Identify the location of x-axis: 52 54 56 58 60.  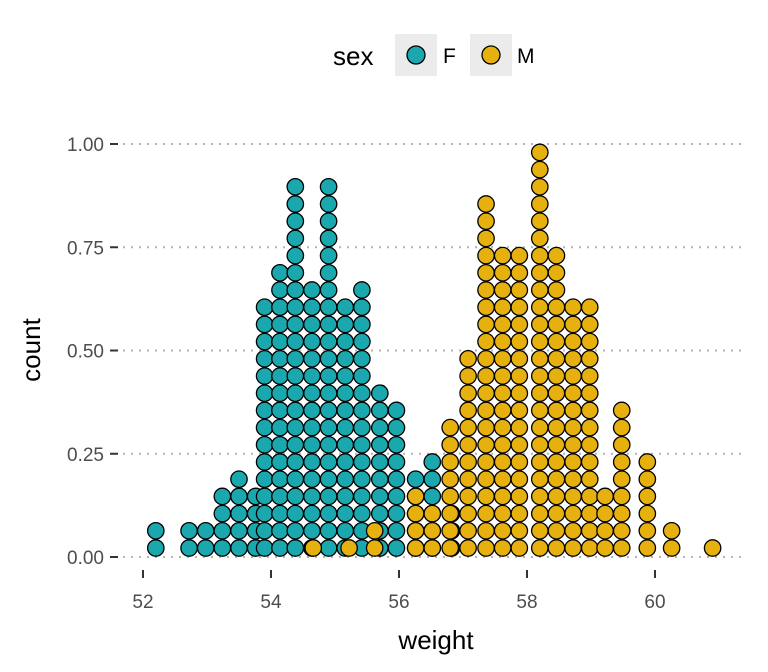
(399, 591).